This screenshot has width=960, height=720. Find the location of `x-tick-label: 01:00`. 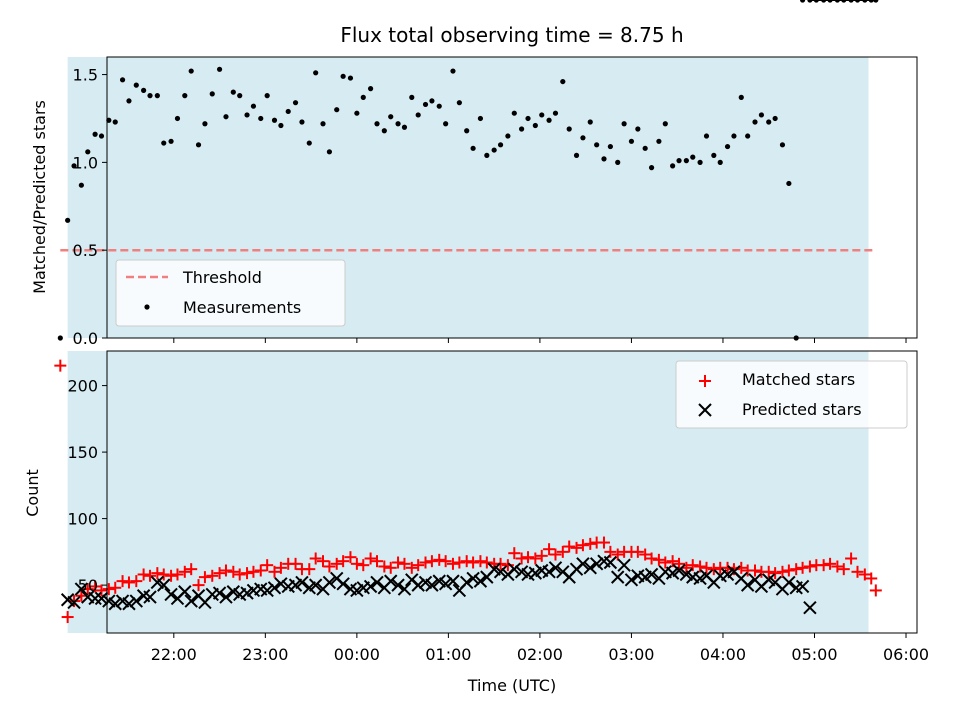

x-tick-label: 01:00 is located at coordinates (448, 654).